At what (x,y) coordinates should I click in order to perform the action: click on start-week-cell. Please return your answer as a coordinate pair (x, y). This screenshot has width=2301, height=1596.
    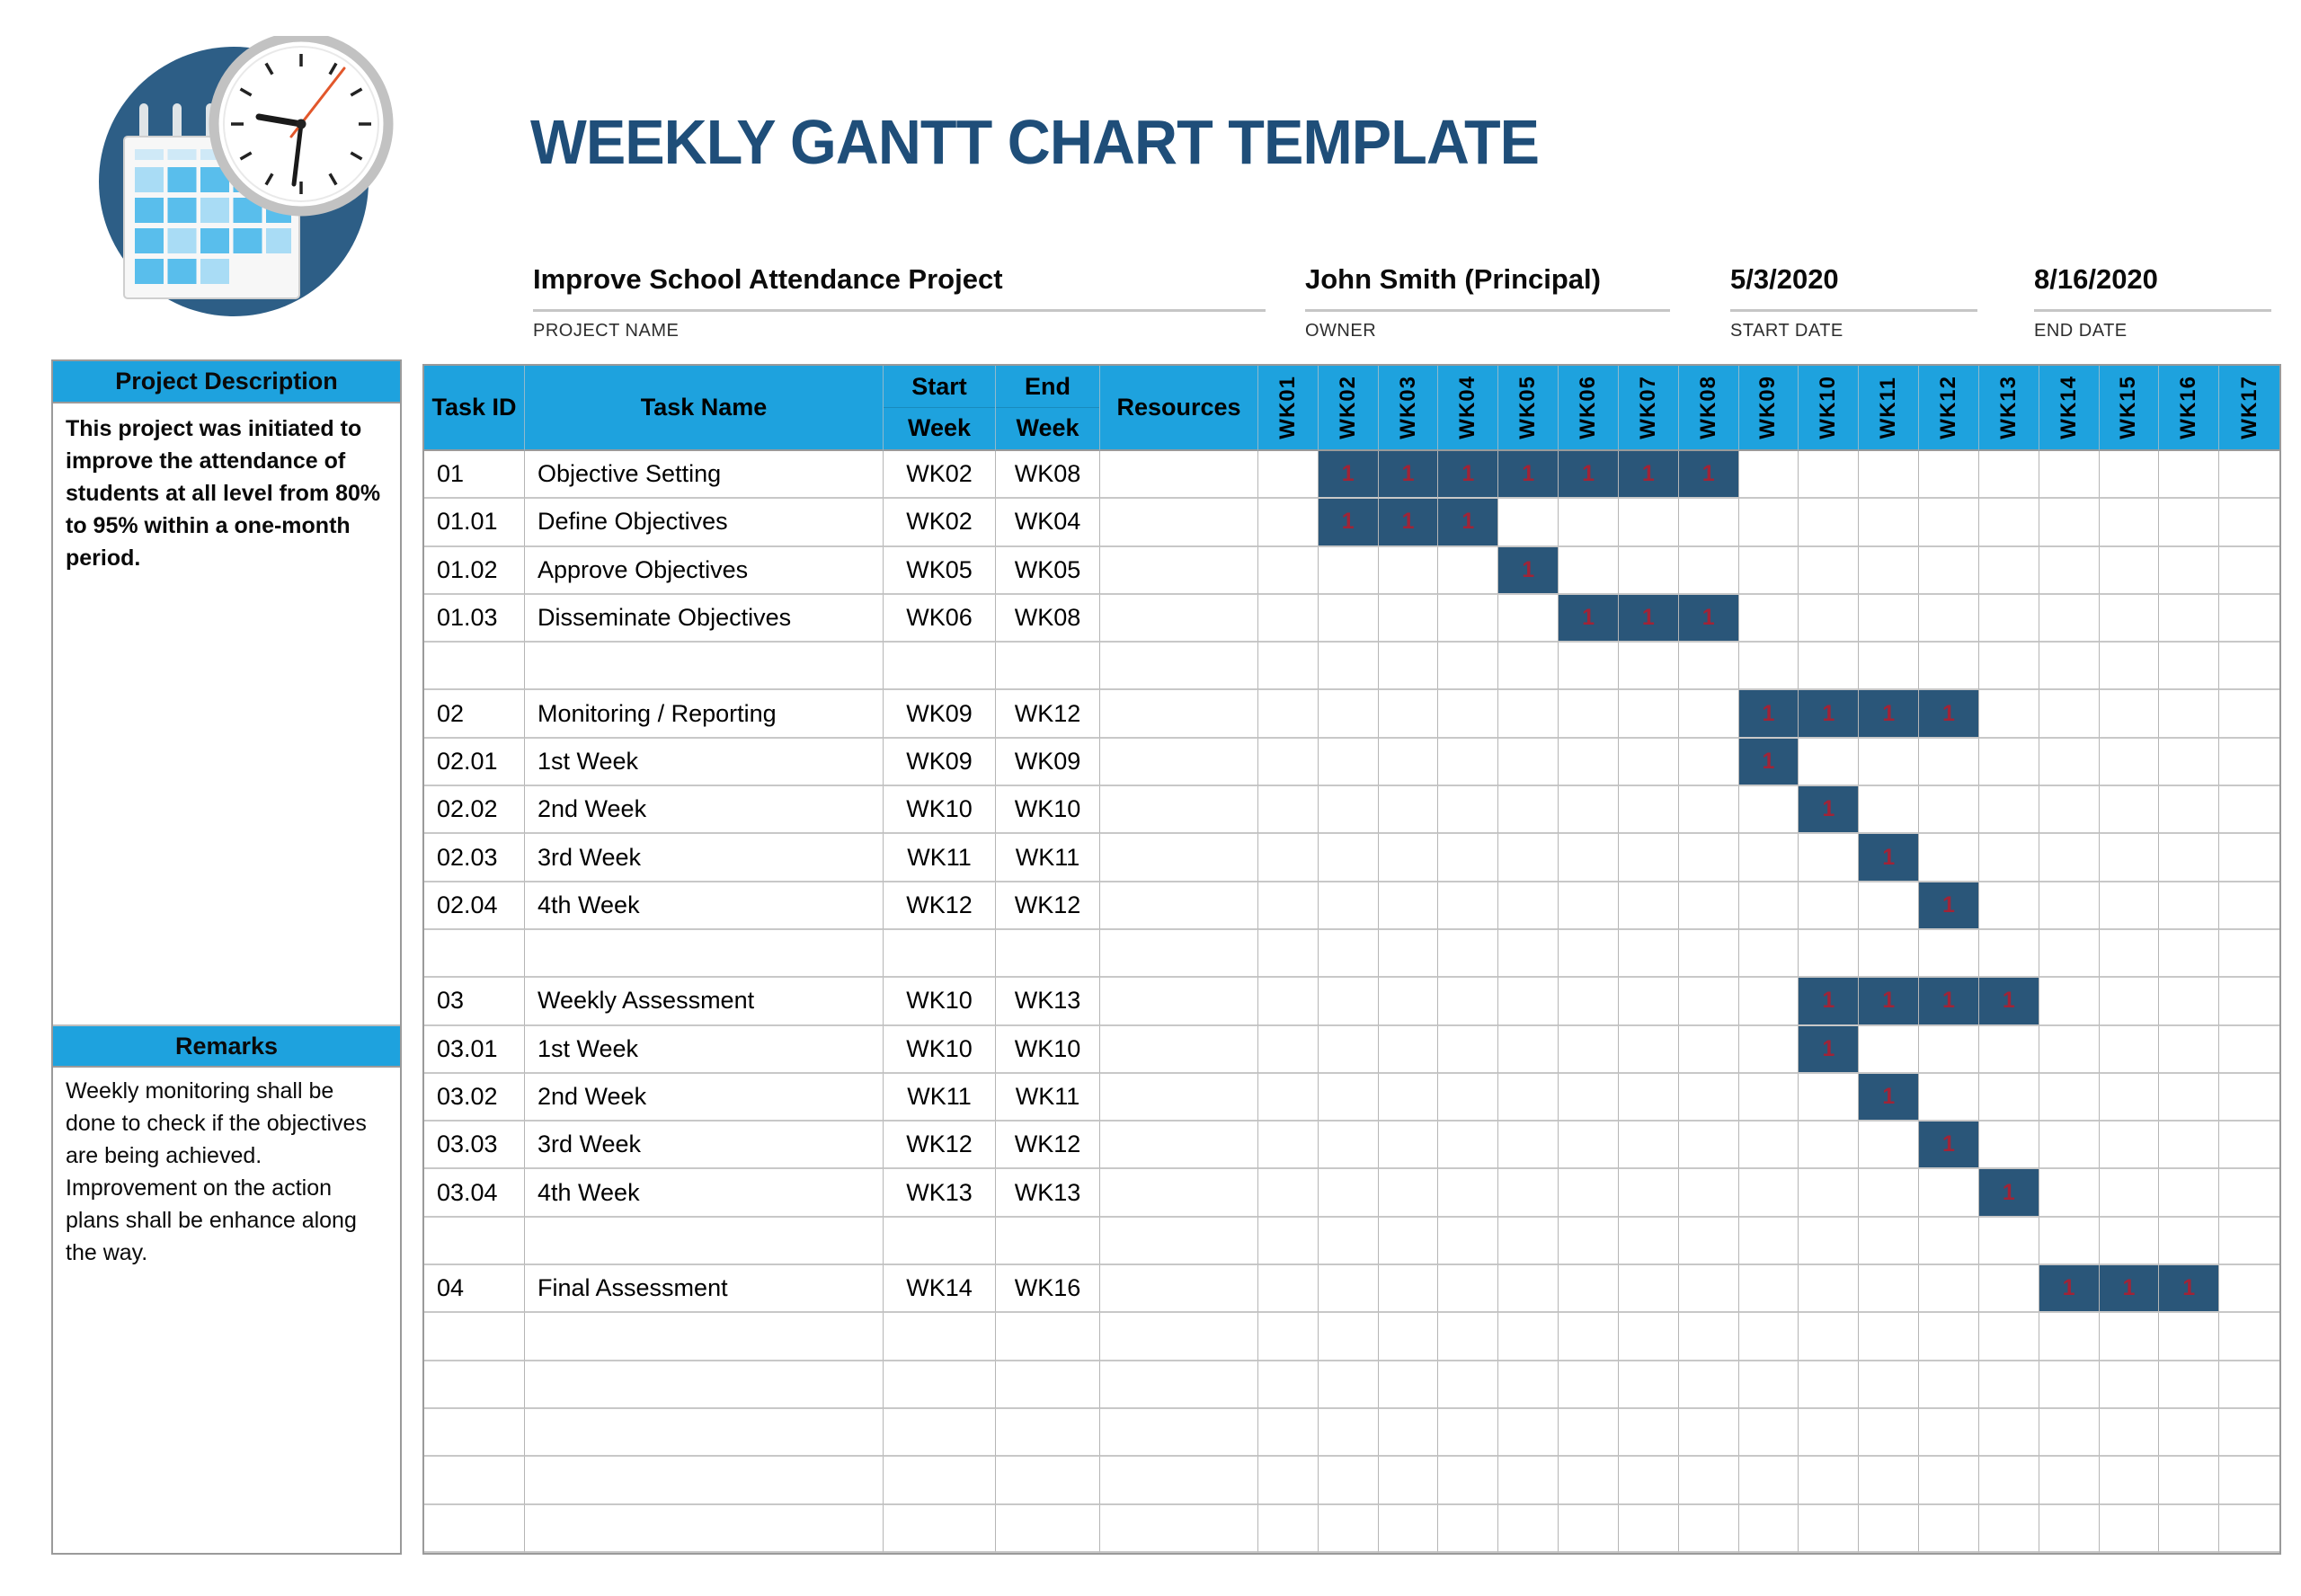
    Looking at the image, I should click on (940, 954).